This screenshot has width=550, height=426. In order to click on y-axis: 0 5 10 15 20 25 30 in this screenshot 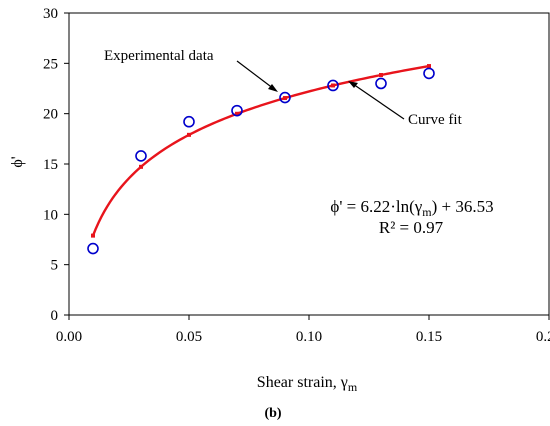, I will do `click(56, 165)`.